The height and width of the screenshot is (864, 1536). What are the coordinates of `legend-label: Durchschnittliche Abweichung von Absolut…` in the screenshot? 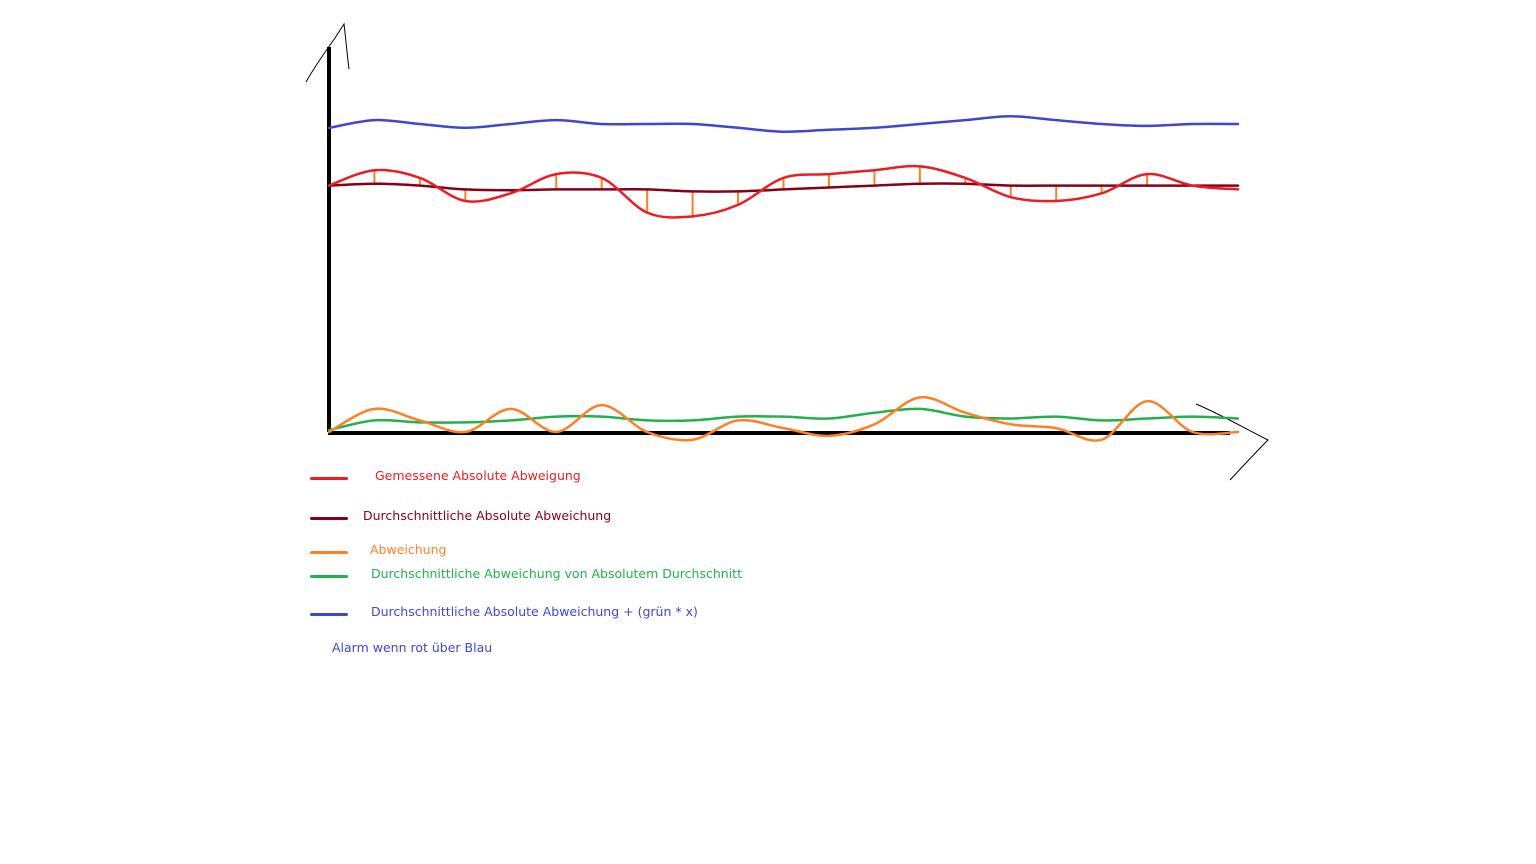 It's located at (556, 573).